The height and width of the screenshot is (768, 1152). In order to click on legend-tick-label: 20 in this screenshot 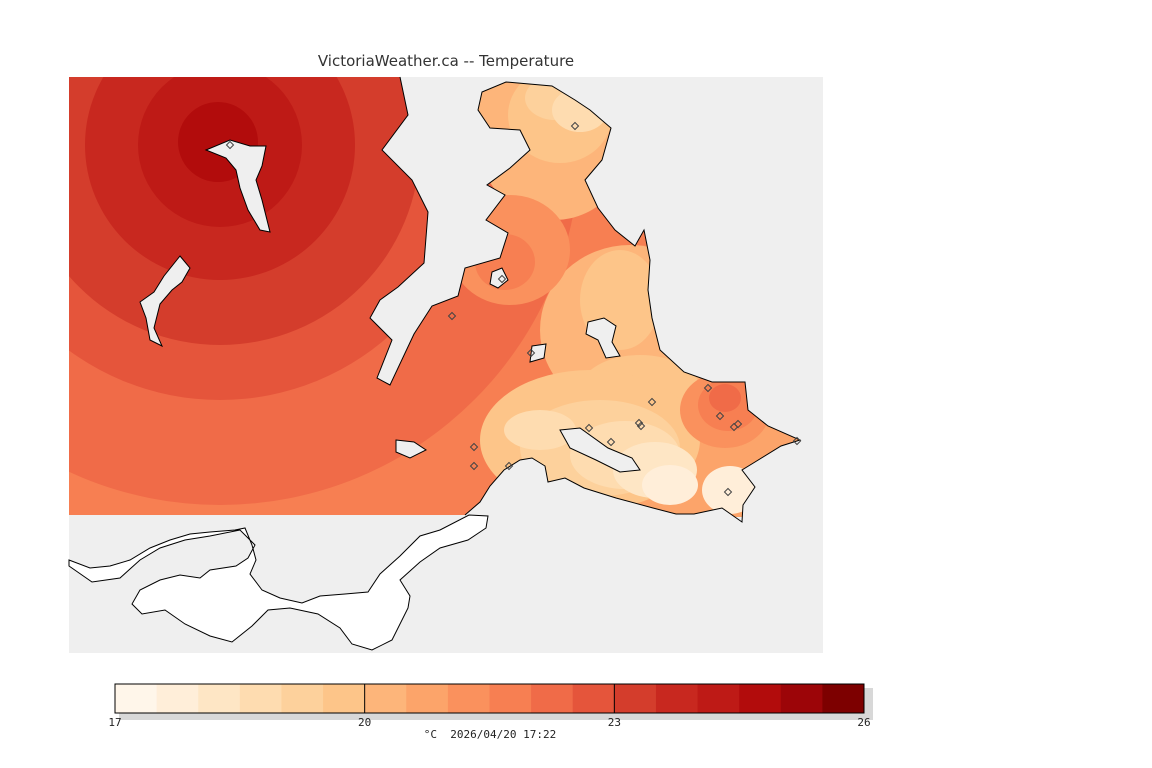, I will do `click(365, 722)`.